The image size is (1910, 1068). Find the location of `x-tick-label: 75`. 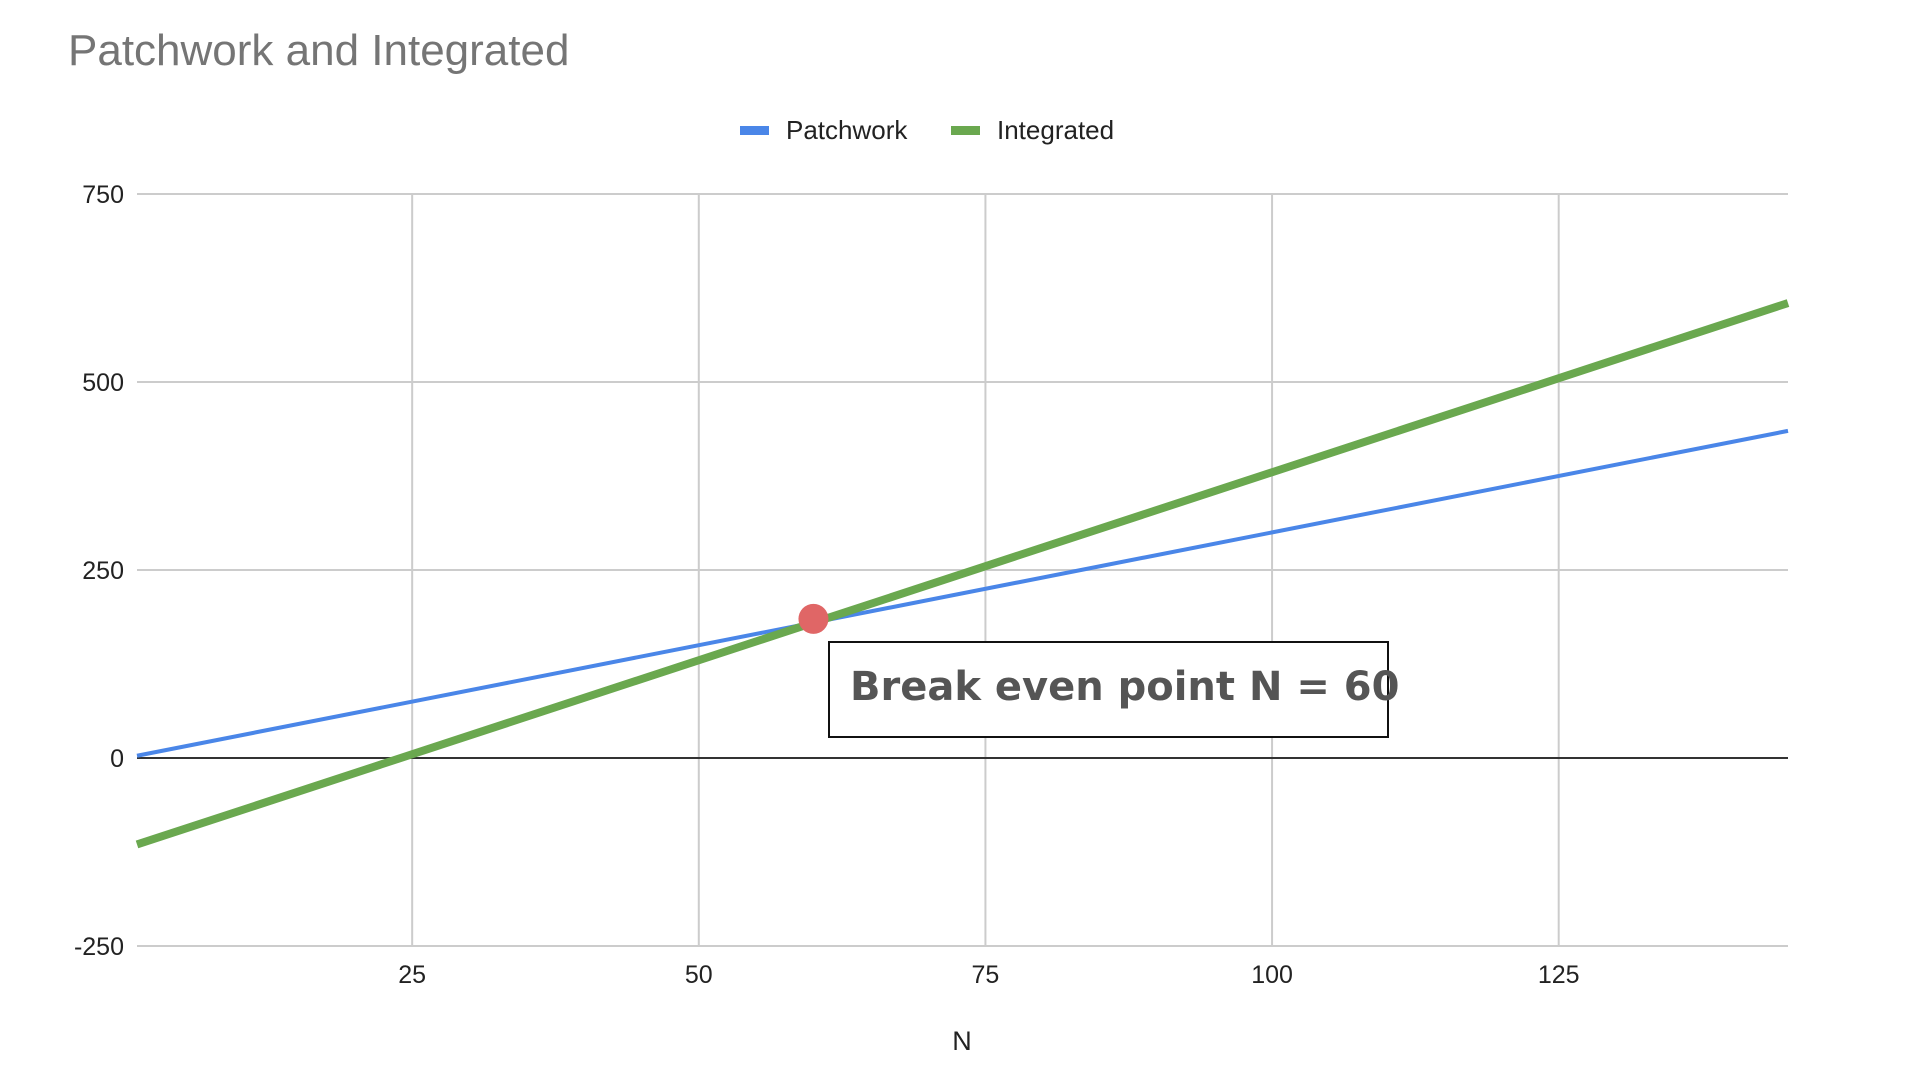

x-tick-label: 75 is located at coordinates (986, 975).